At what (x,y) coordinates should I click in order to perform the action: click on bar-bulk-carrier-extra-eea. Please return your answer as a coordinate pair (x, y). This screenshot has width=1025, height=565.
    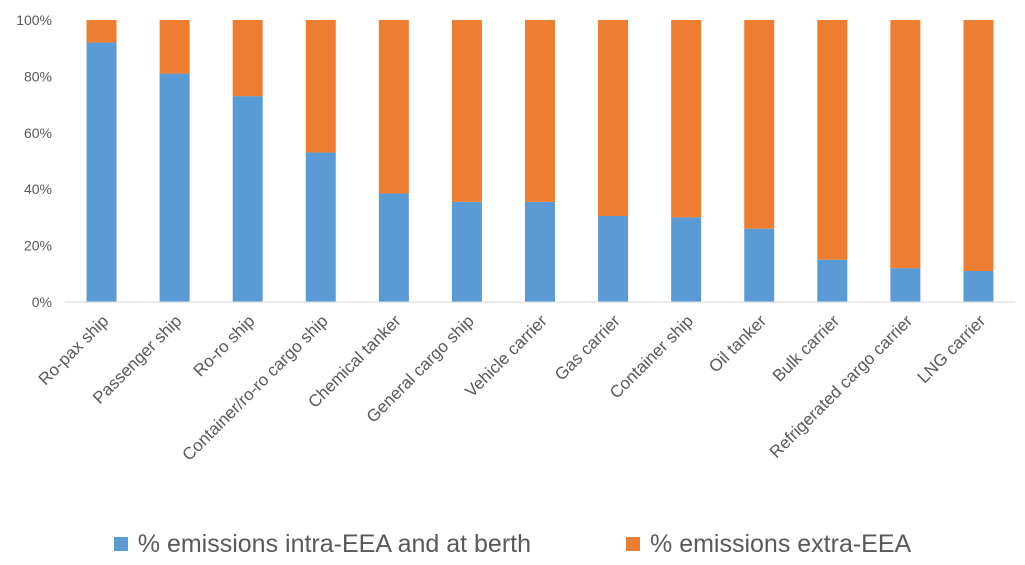
    Looking at the image, I should click on (832, 140).